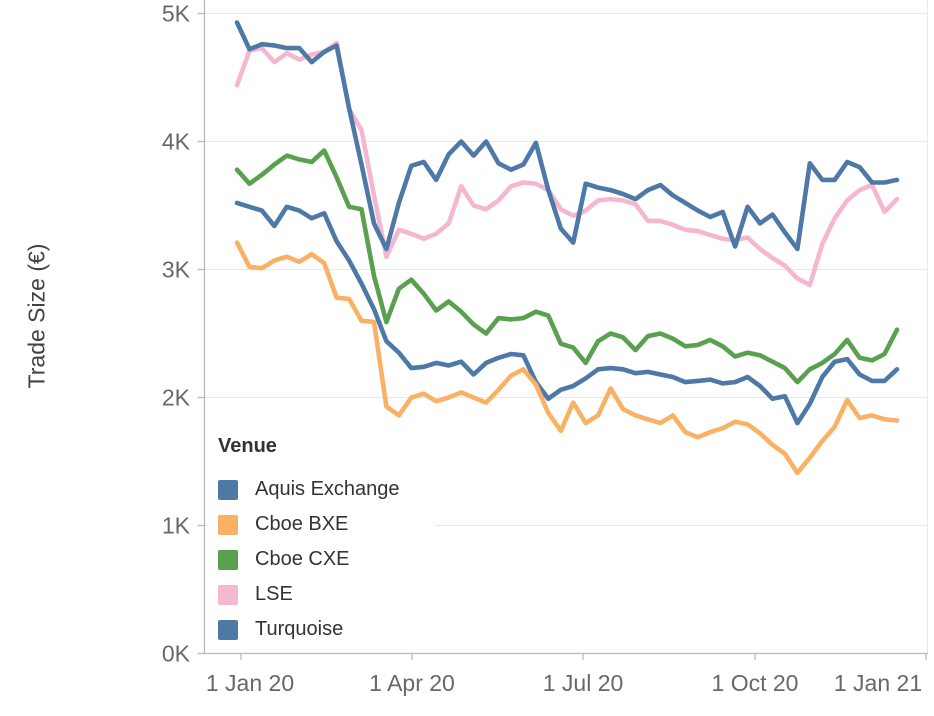 The image size is (934, 716). I want to click on y-tick-label-3K: 3K, so click(176, 269).